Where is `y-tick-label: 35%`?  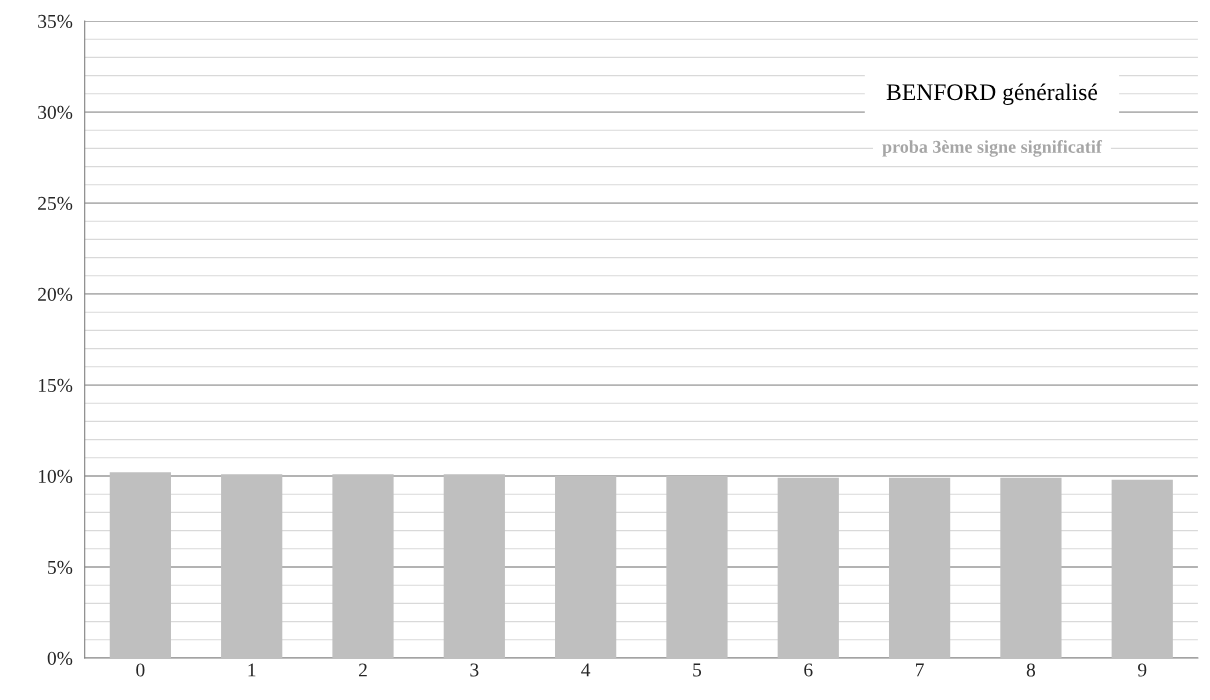
y-tick-label: 35% is located at coordinates (55, 21).